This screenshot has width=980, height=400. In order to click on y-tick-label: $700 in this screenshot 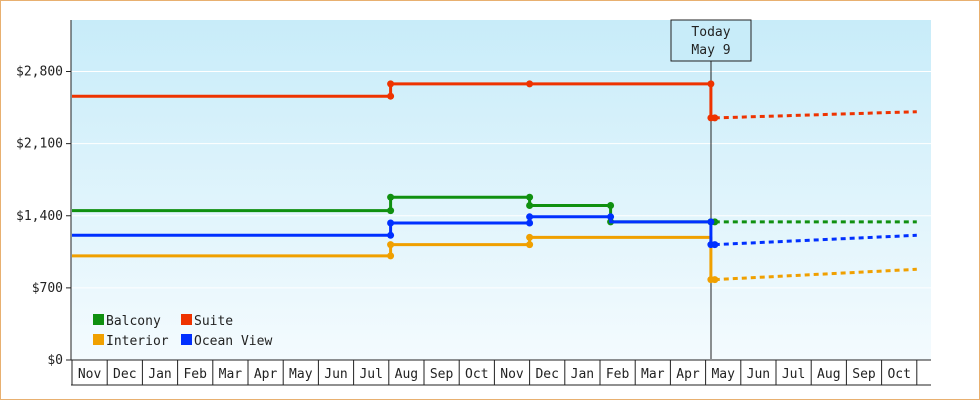, I will do `click(47, 288)`.